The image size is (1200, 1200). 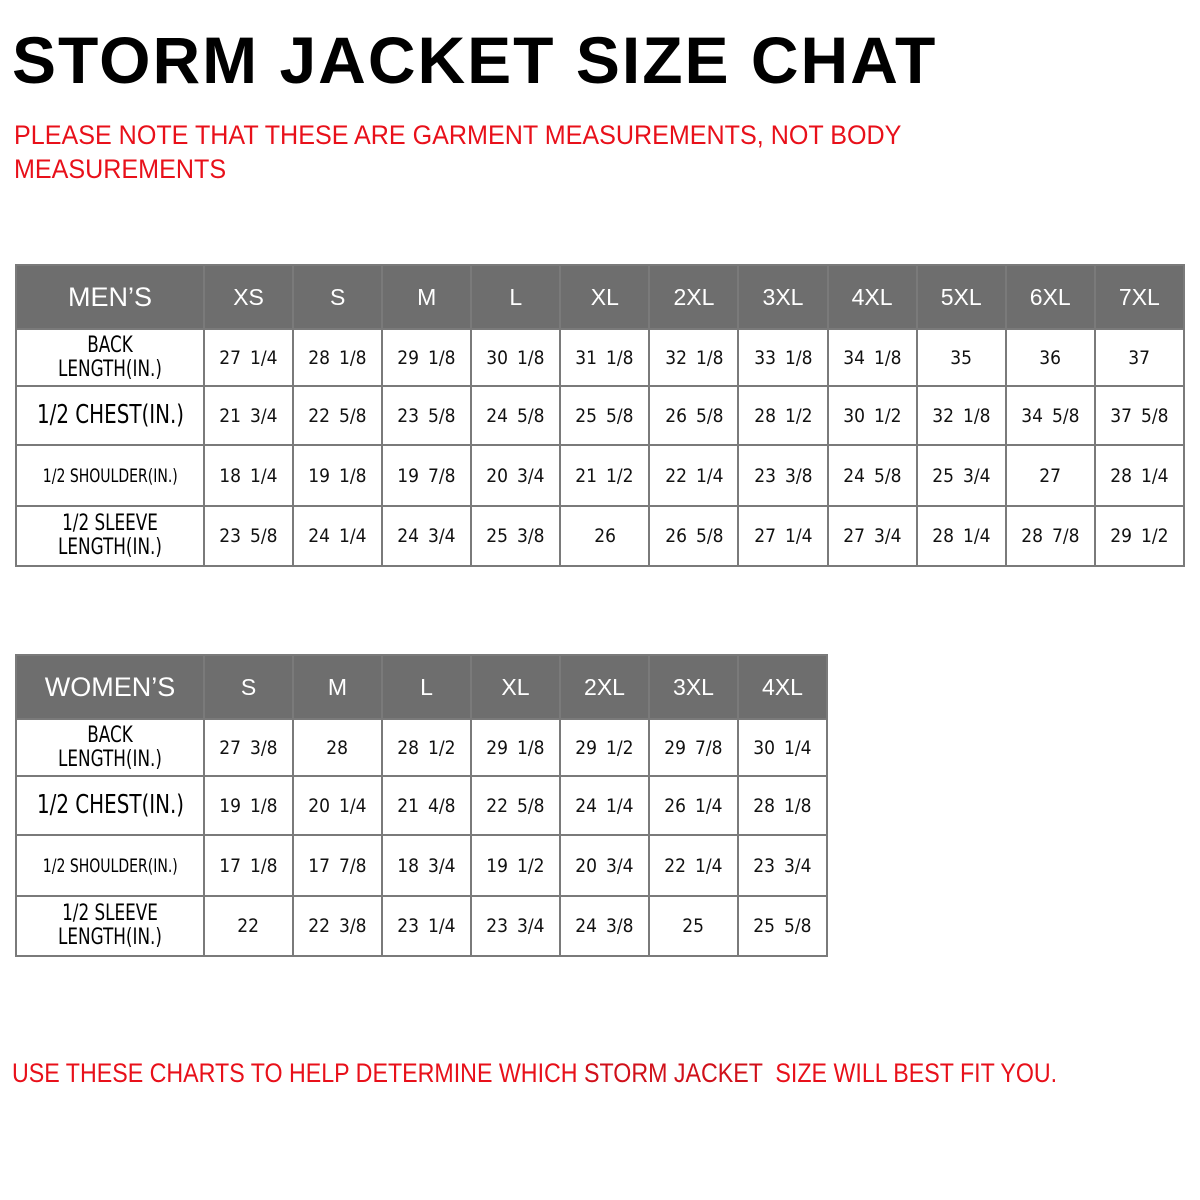 I want to click on size-header: 5XL, so click(x=961, y=297).